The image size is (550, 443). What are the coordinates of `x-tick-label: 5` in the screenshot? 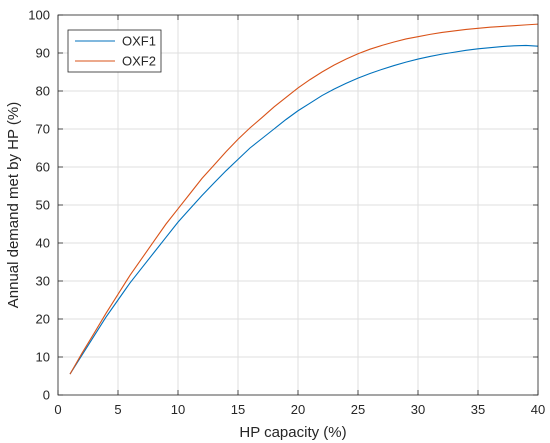 It's located at (117, 409).